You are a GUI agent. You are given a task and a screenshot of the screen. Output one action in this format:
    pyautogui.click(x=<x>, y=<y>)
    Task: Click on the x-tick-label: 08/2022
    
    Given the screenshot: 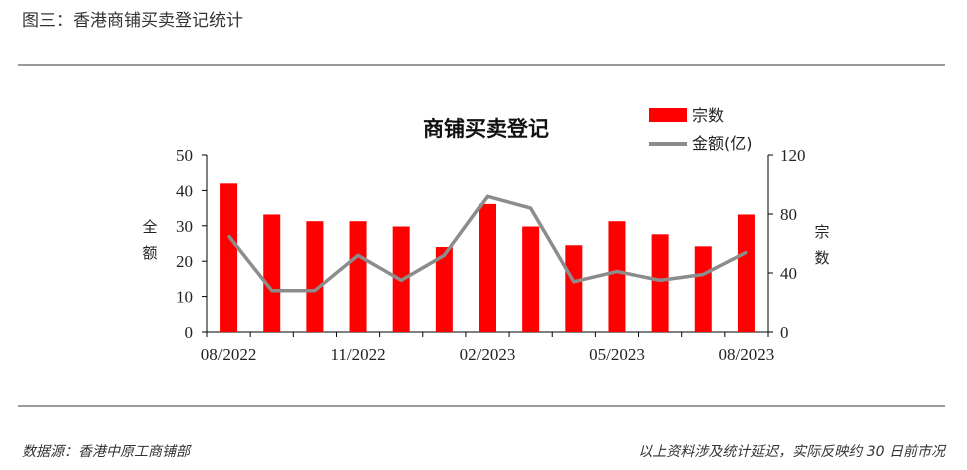 What is the action you would take?
    pyautogui.click(x=229, y=354)
    